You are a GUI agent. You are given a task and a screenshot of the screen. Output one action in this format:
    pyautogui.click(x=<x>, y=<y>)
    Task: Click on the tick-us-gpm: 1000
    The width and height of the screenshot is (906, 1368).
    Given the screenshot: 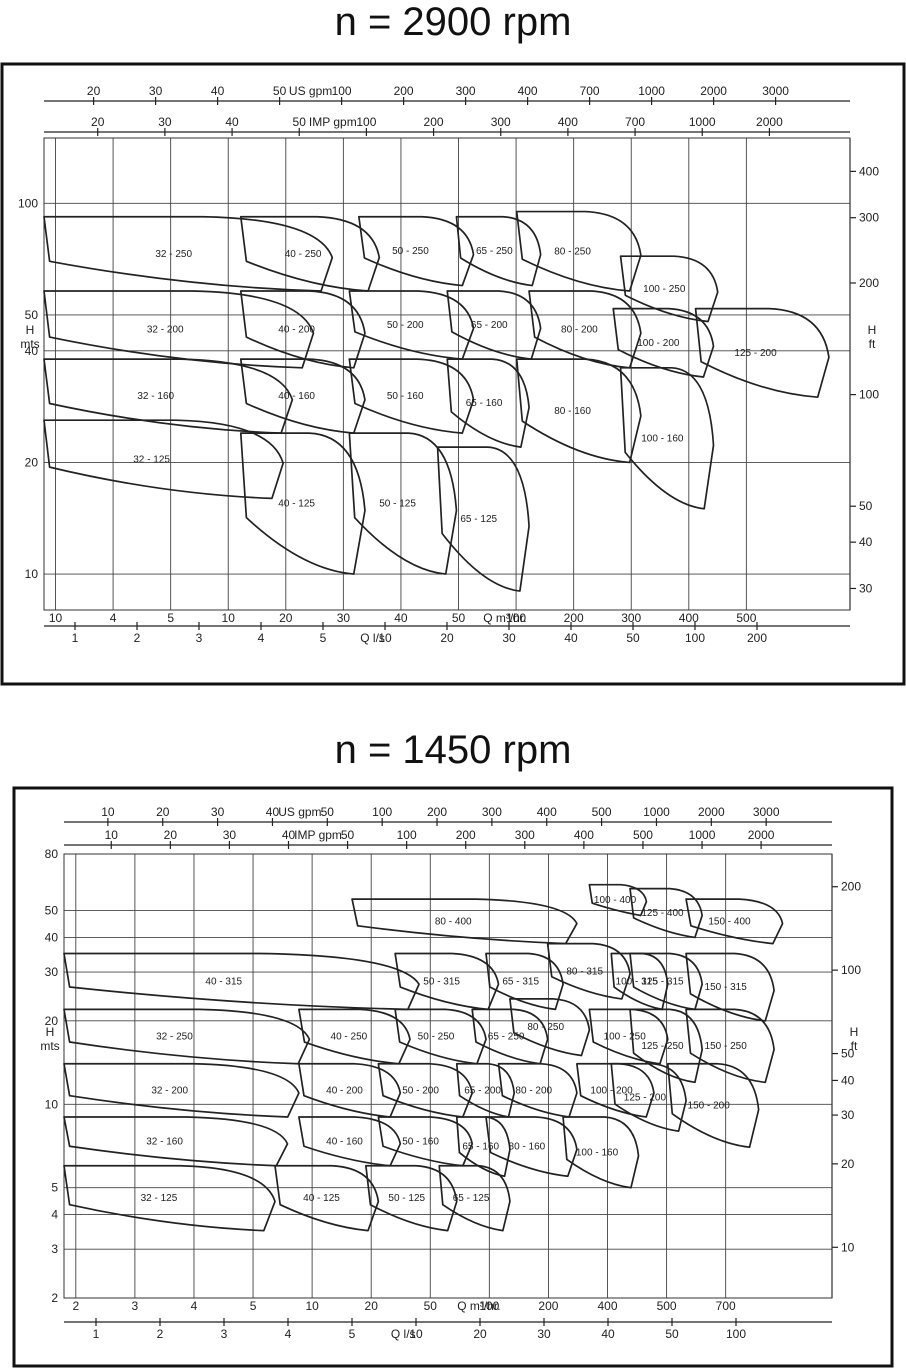 What is the action you would take?
    pyautogui.click(x=656, y=812)
    